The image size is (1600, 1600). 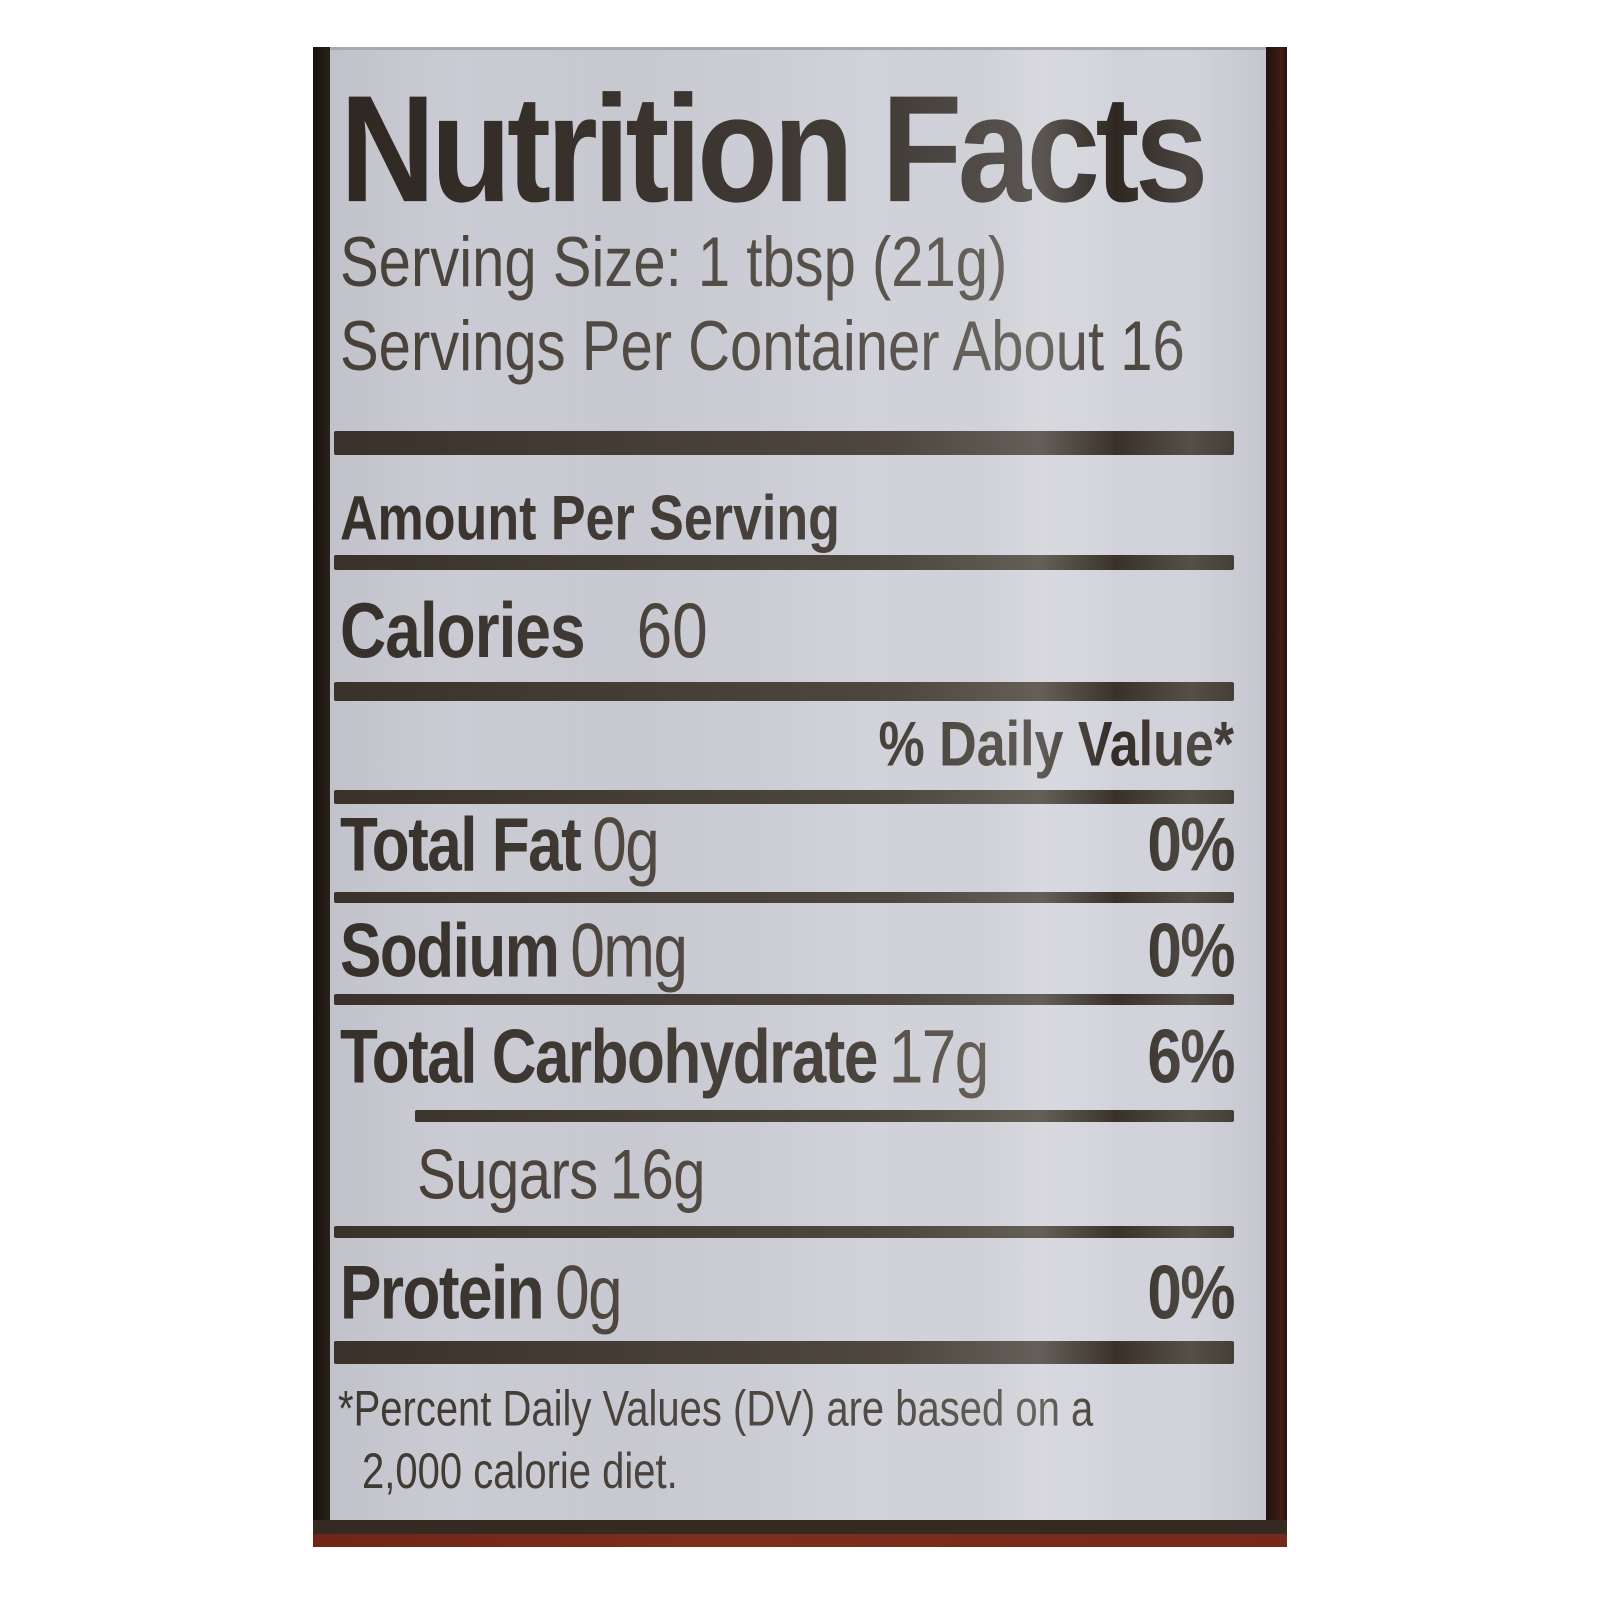 What do you see at coordinates (784, 1352) in the screenshot?
I see `rule-thick-bottom` at bounding box center [784, 1352].